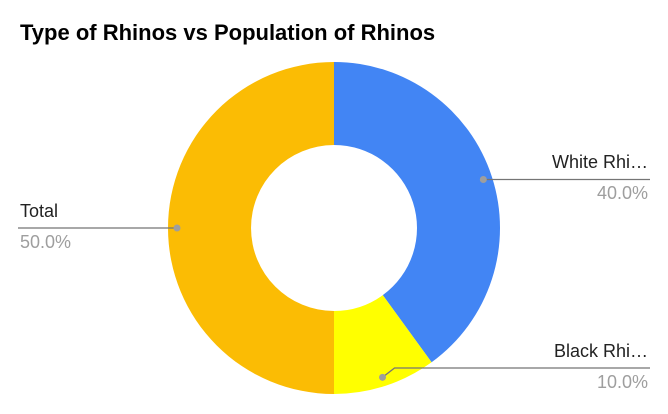  I want to click on chart-title: Type of Rhinos vs Population of Rhinos, so click(227, 32).